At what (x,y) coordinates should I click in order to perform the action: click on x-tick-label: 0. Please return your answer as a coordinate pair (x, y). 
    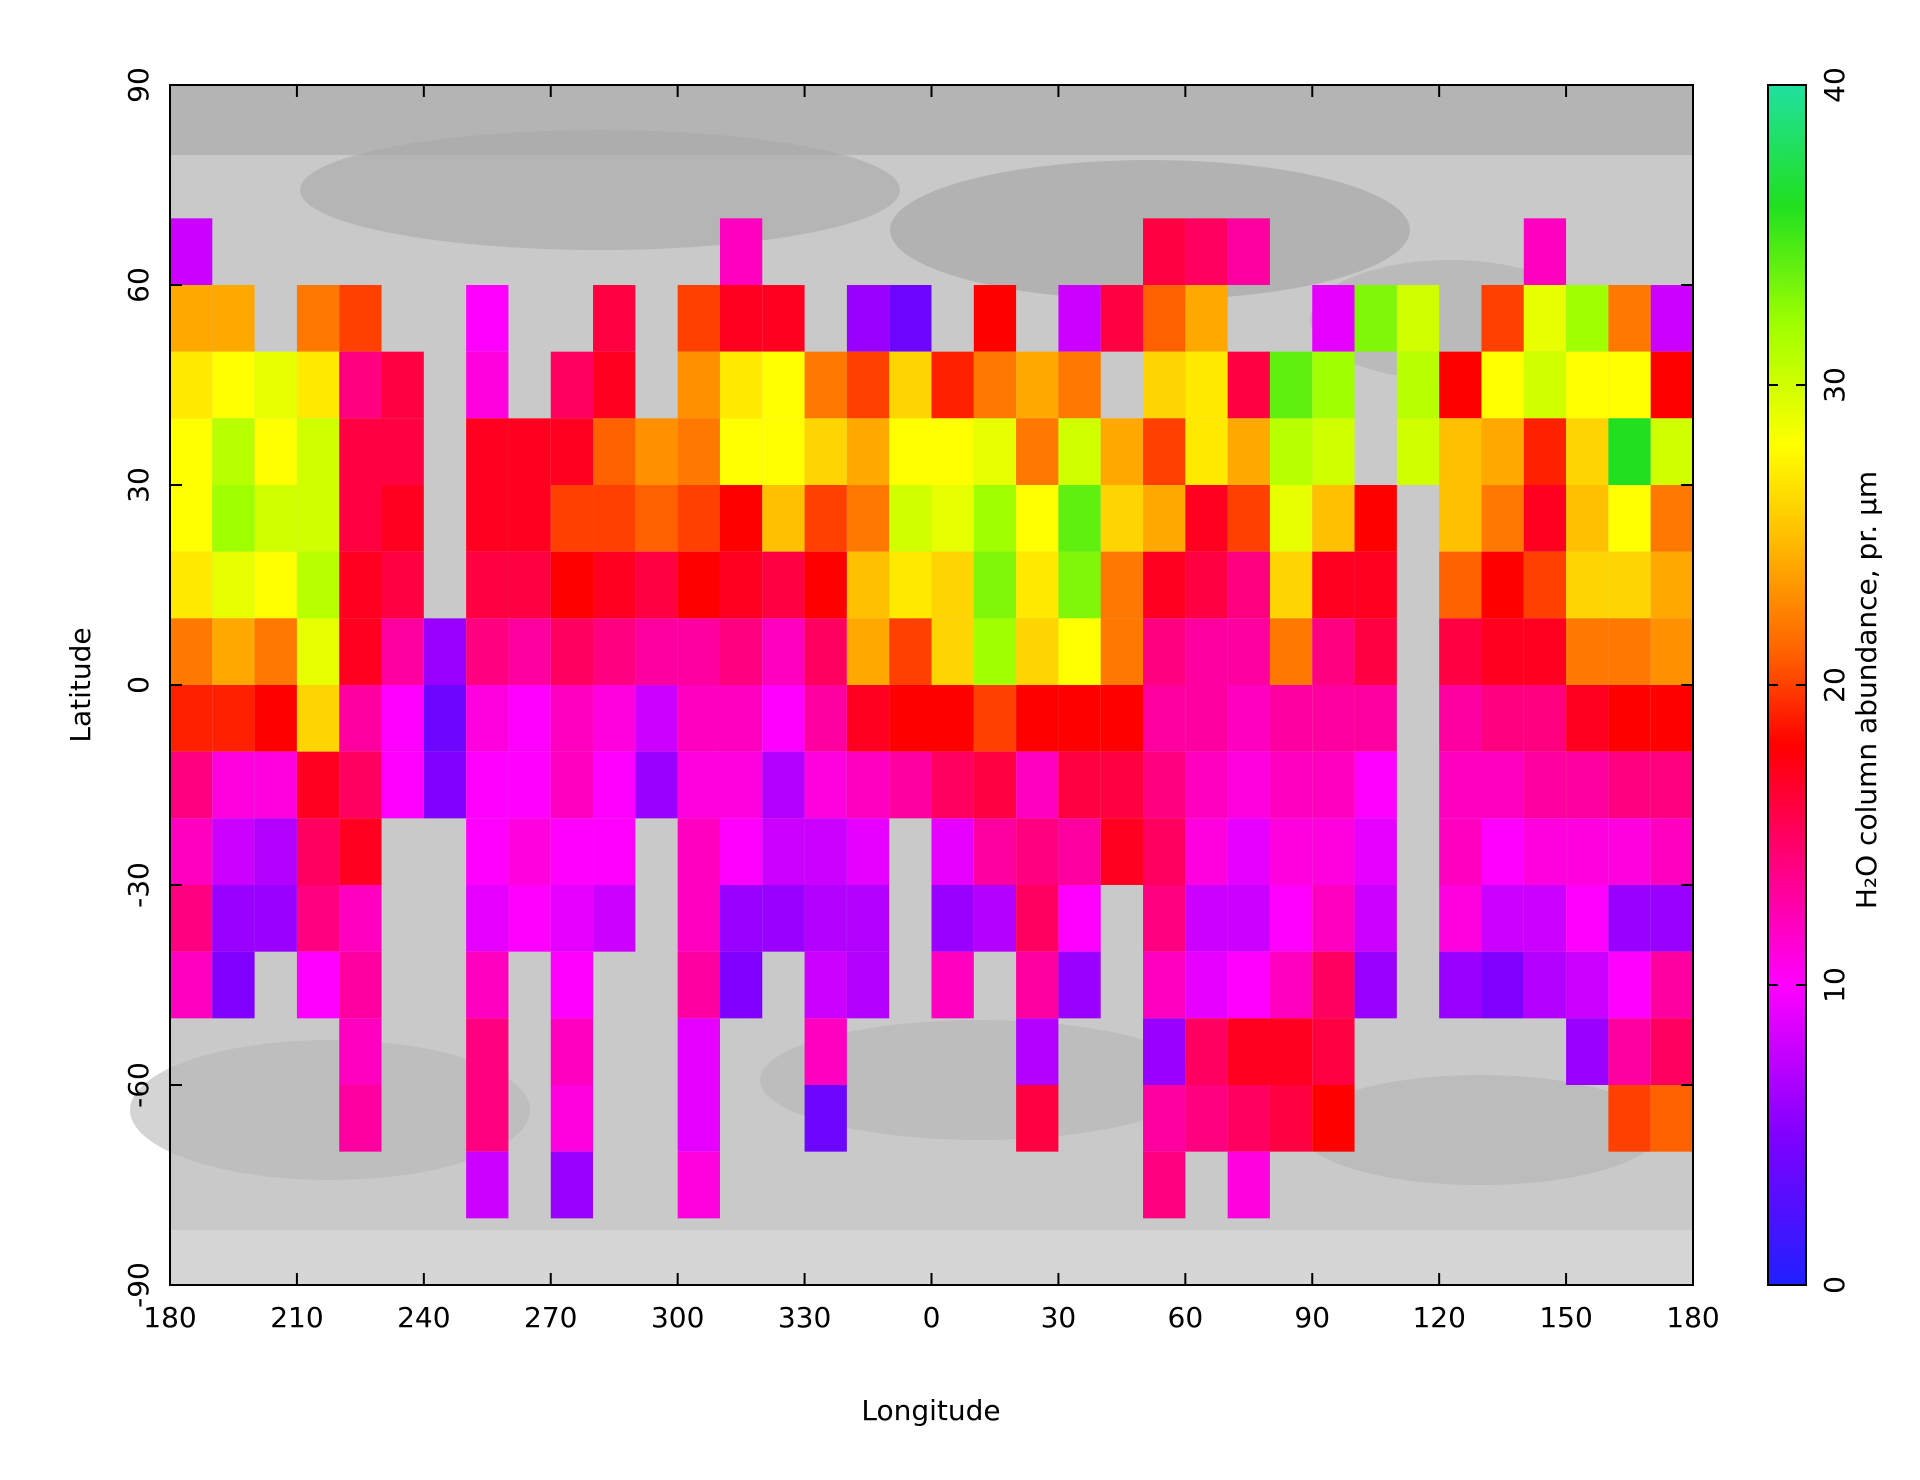
    Looking at the image, I should click on (932, 1317).